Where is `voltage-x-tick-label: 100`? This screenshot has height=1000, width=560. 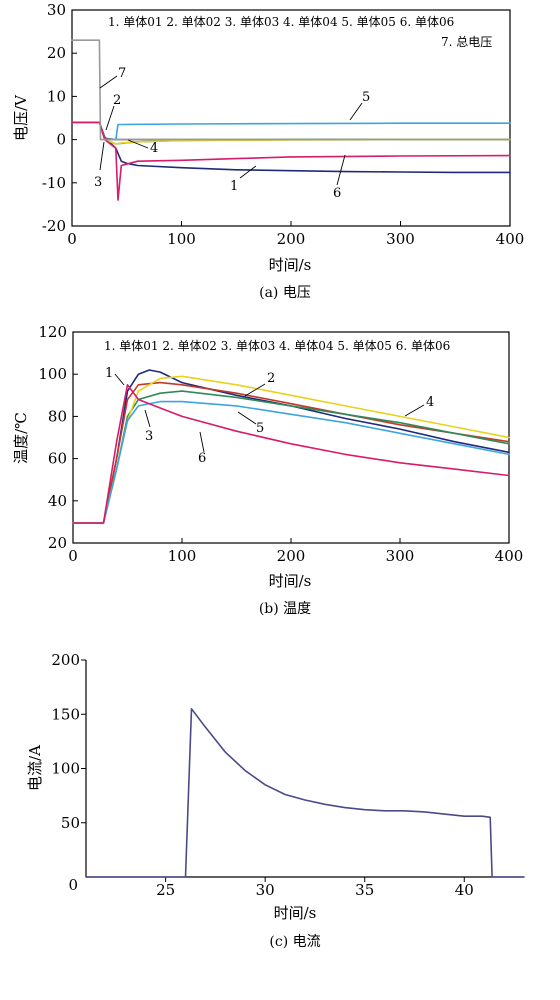
voltage-x-tick-label: 100 is located at coordinates (181, 239).